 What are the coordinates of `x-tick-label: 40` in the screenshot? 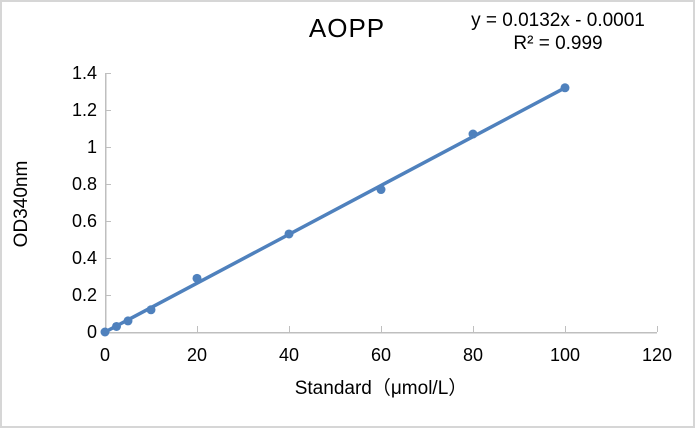 It's located at (289, 355).